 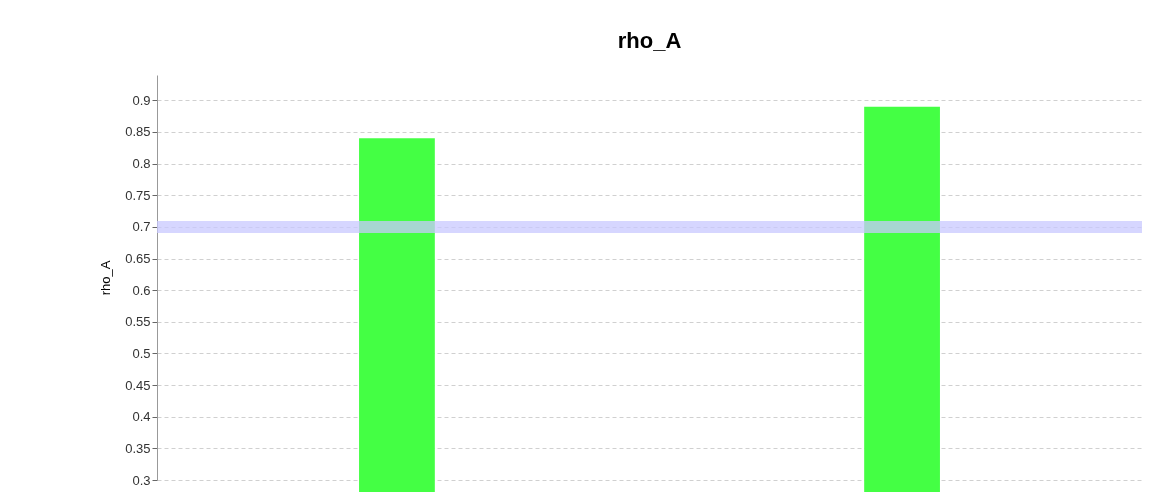 What do you see at coordinates (141, 227) in the screenshot?
I see `y-tick-label: 0.7` at bounding box center [141, 227].